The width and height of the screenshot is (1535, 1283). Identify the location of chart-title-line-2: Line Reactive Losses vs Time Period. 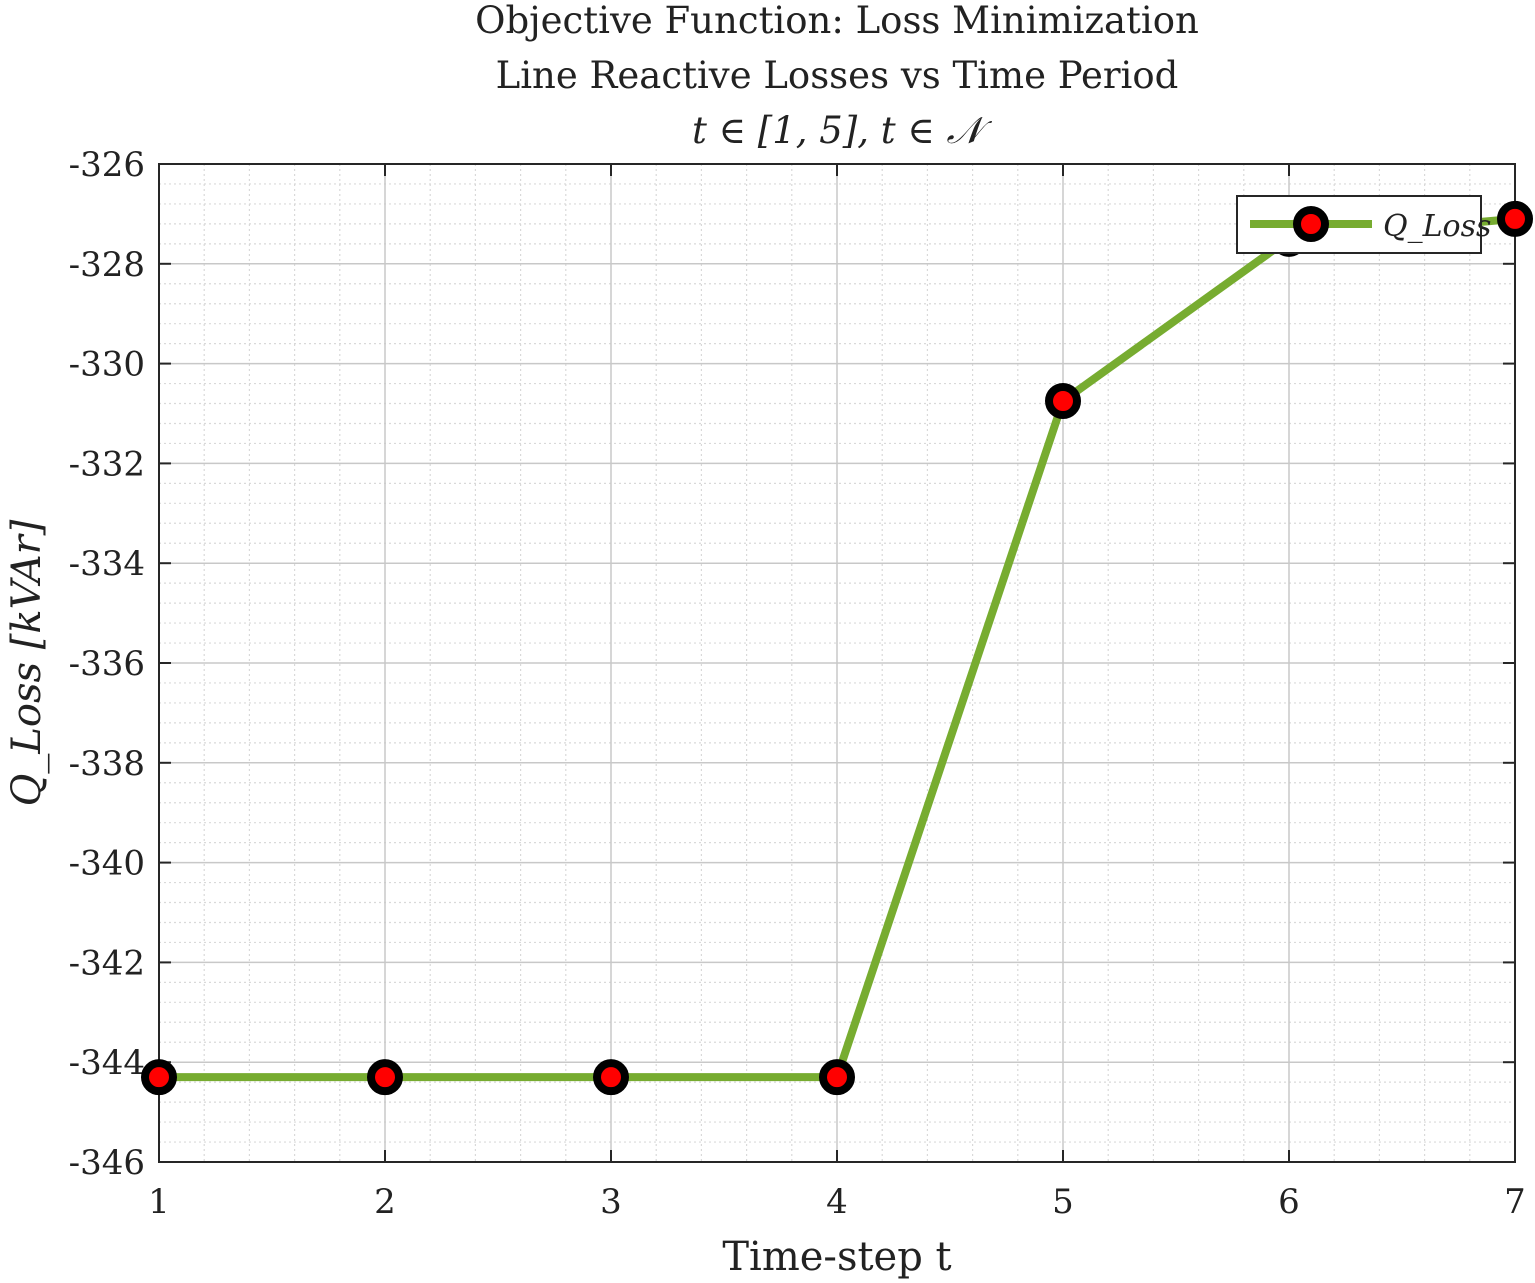
(837, 75).